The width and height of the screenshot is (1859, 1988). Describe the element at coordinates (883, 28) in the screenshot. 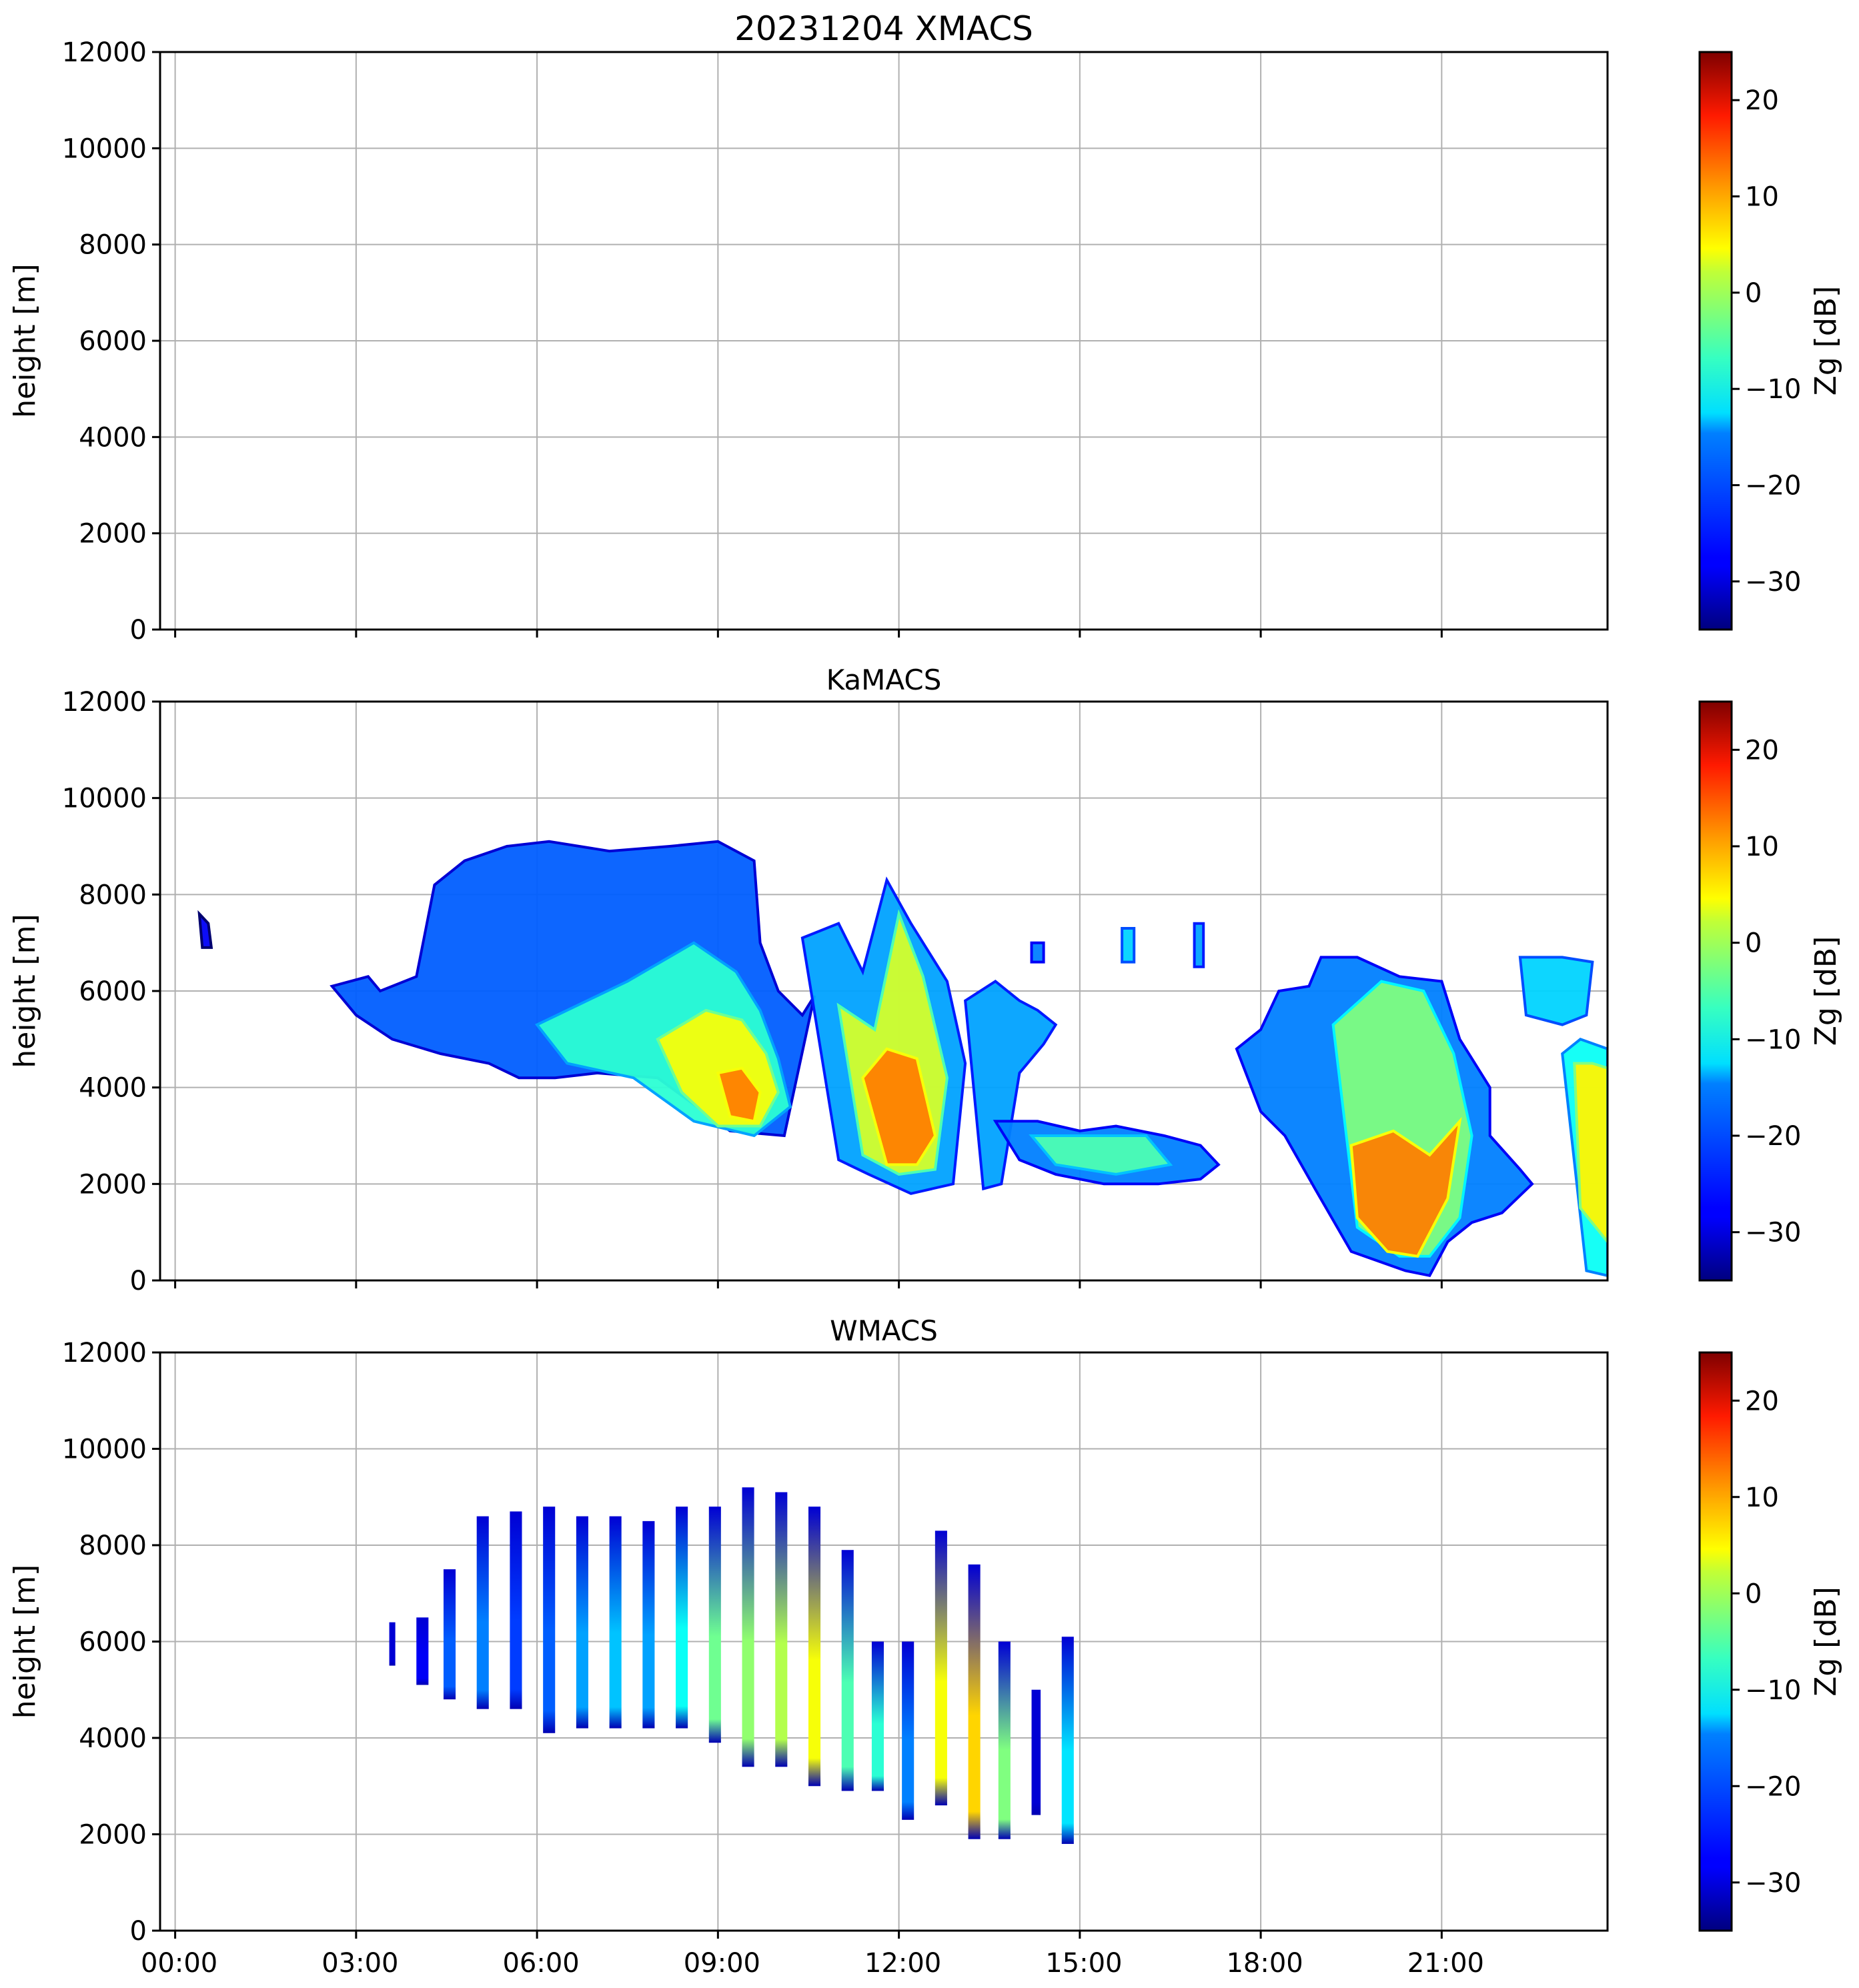

I see `panel-title: 20231204 XMACS` at that location.